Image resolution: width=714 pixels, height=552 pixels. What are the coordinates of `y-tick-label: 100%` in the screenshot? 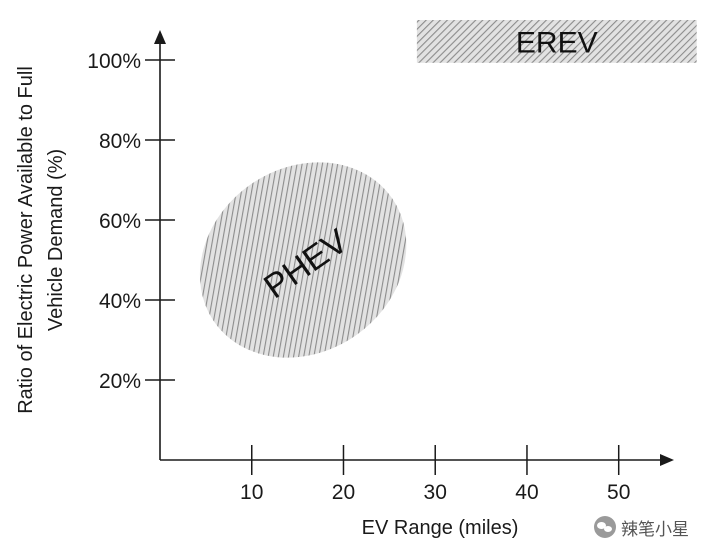 It's located at (114, 61).